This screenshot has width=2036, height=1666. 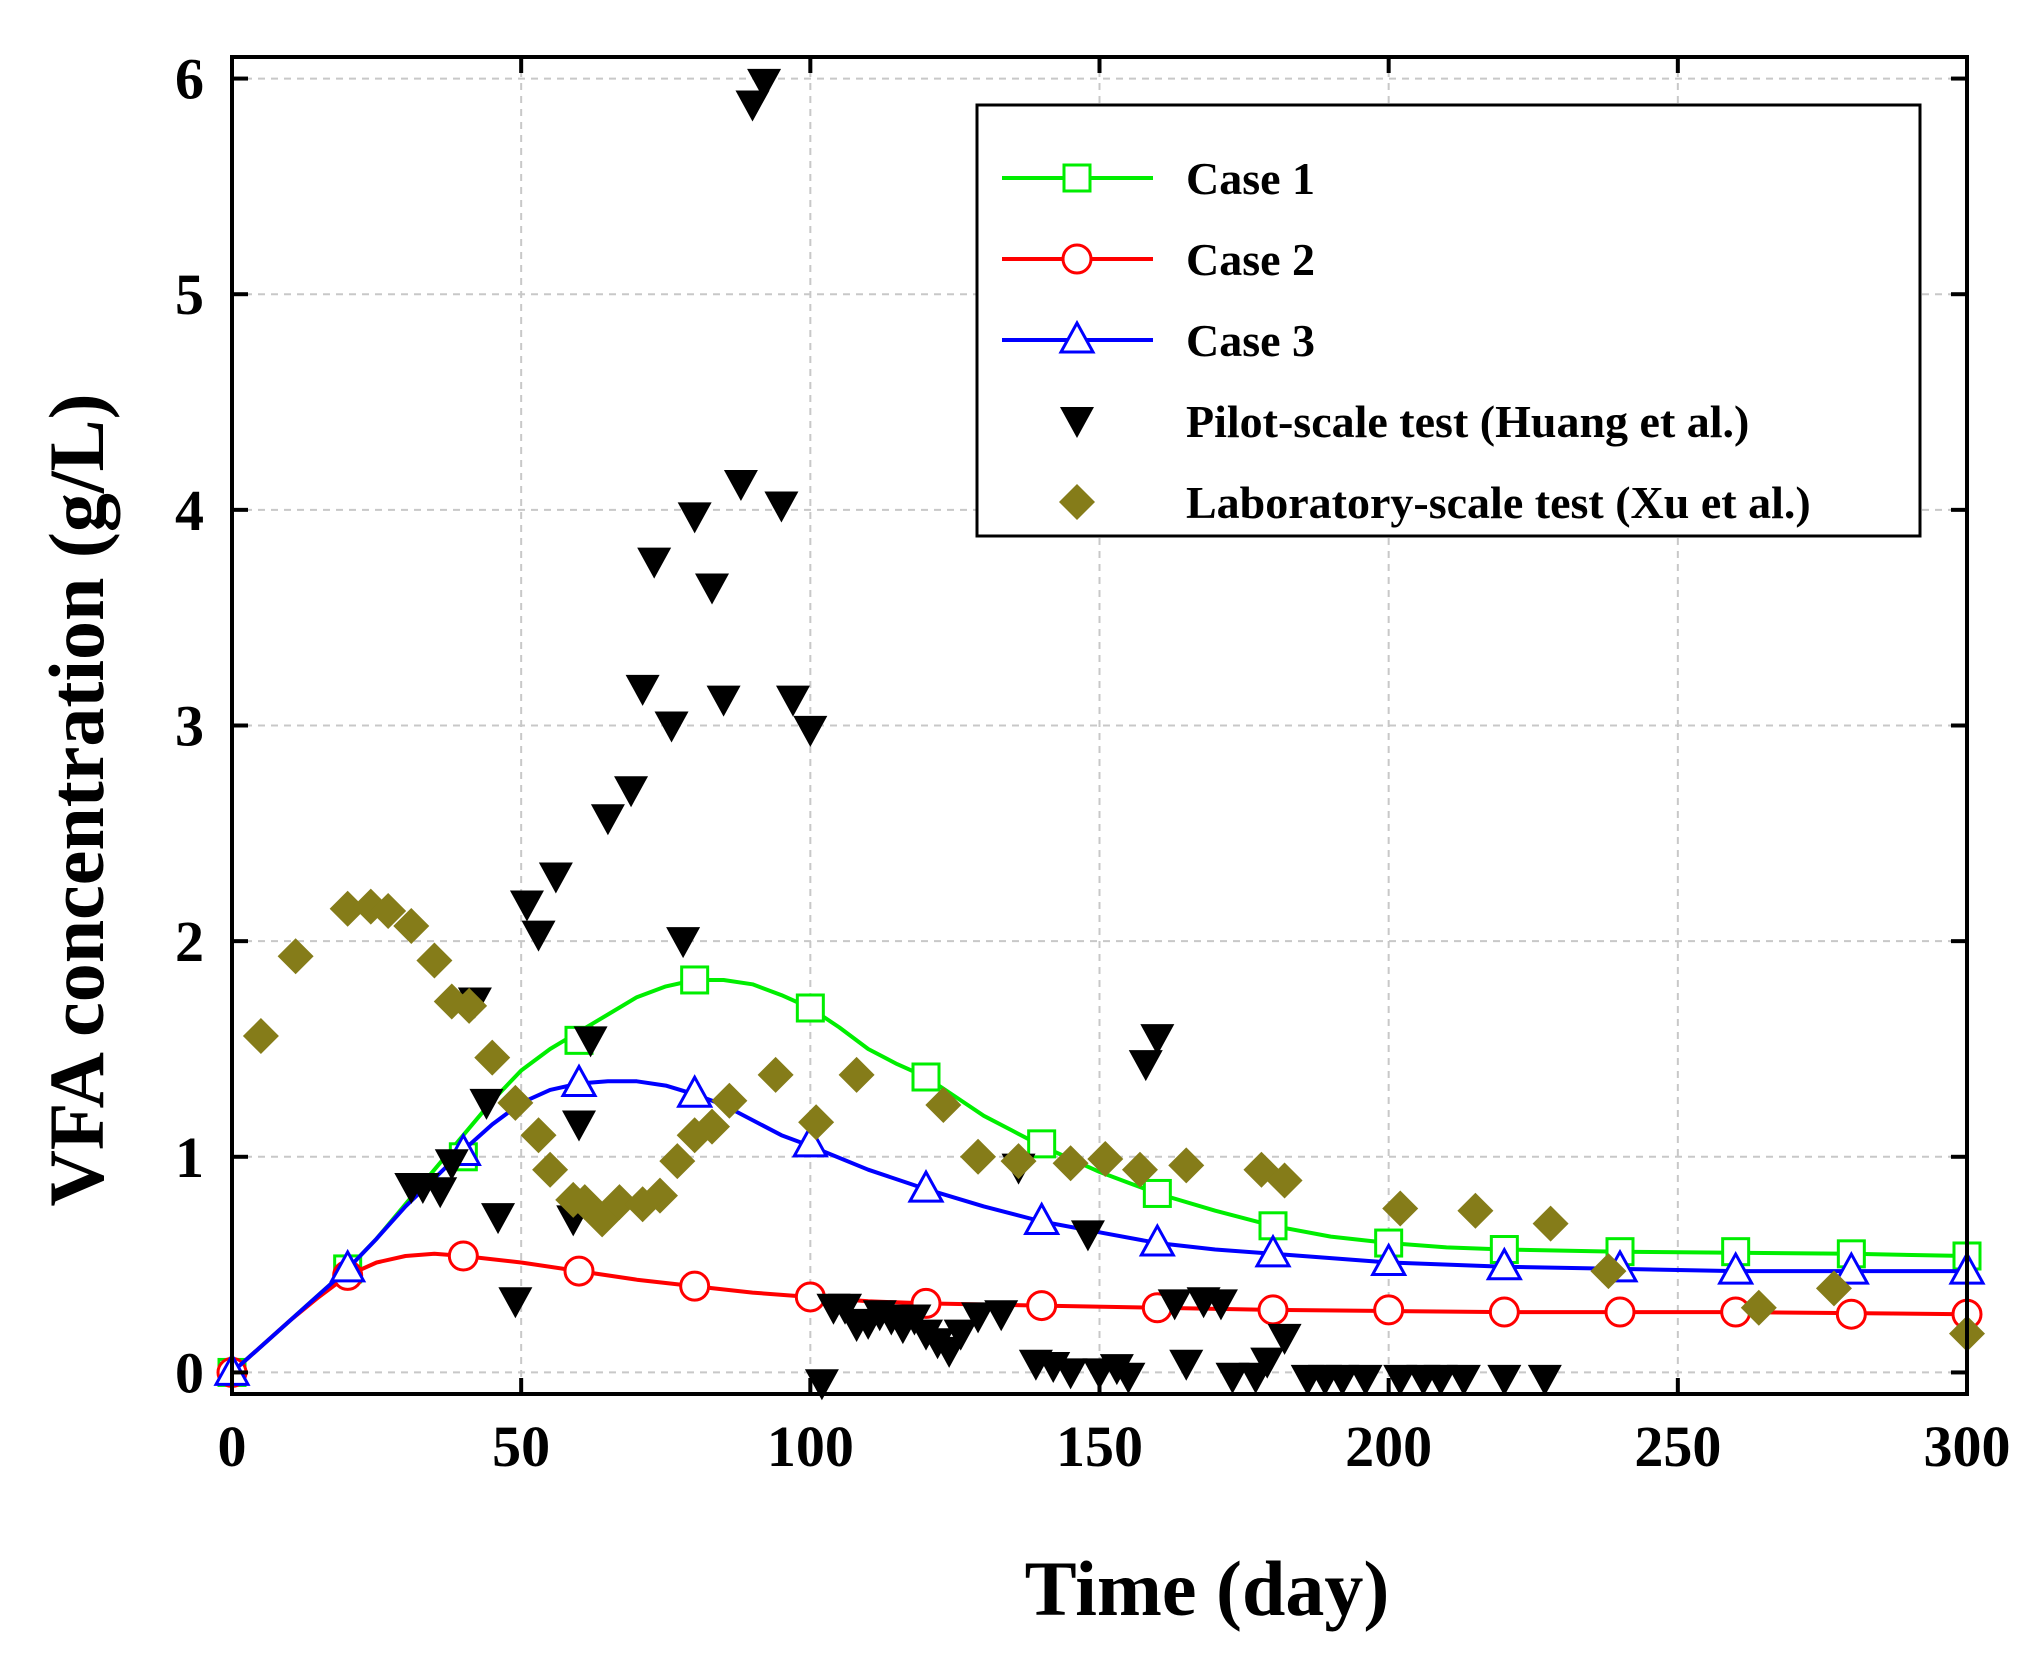 What do you see at coordinates (1498, 502) in the screenshot?
I see `legend-label-laboratory-scale-test-xu-et-al: Laboratory-scale test (Xu et al.)` at bounding box center [1498, 502].